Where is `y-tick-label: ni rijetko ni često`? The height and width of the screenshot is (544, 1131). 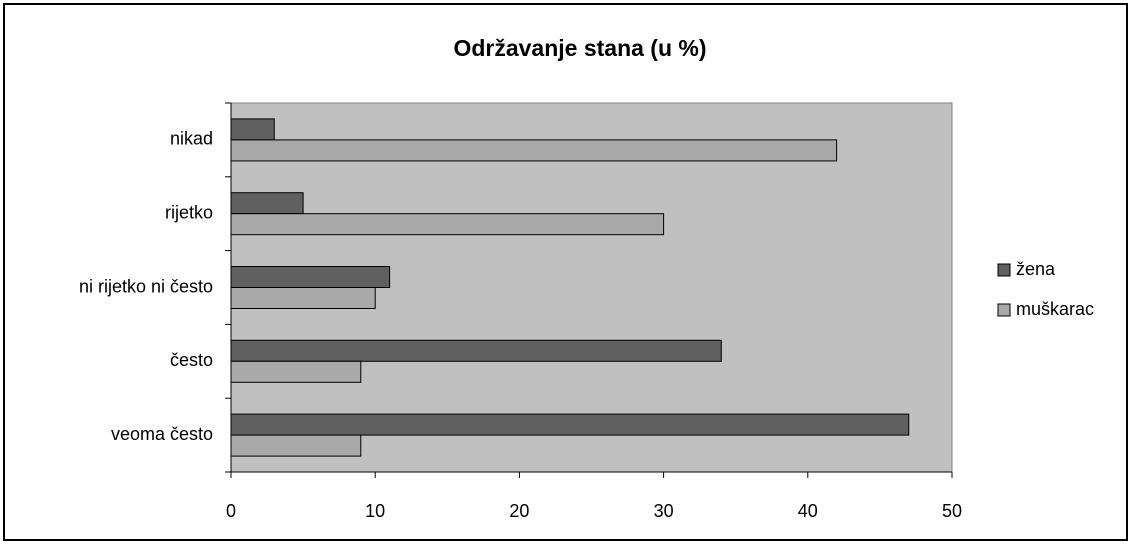 y-tick-label: ni rijetko ni često is located at coordinates (146, 286).